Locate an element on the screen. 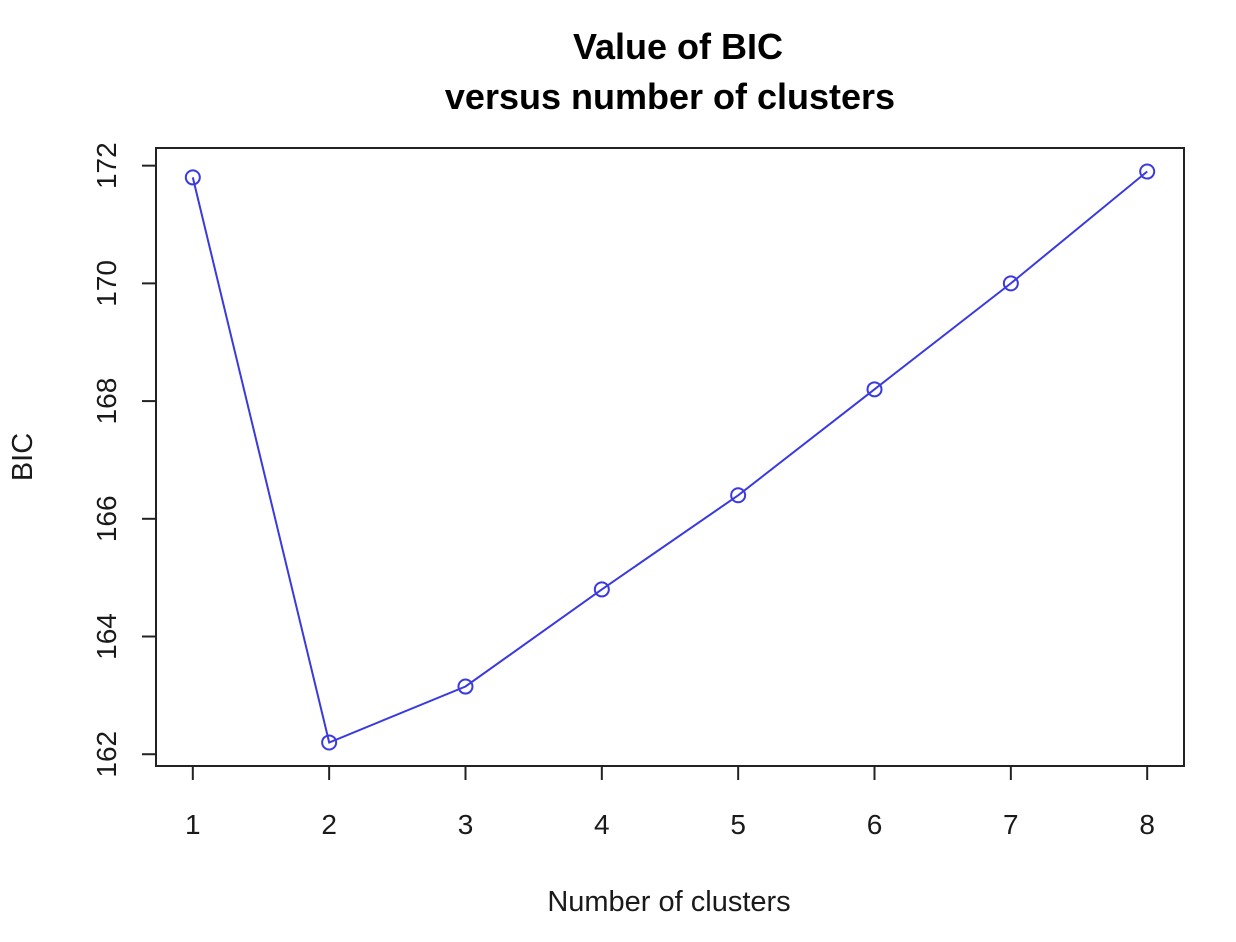  y-tick-label: 162 is located at coordinates (106, 754).